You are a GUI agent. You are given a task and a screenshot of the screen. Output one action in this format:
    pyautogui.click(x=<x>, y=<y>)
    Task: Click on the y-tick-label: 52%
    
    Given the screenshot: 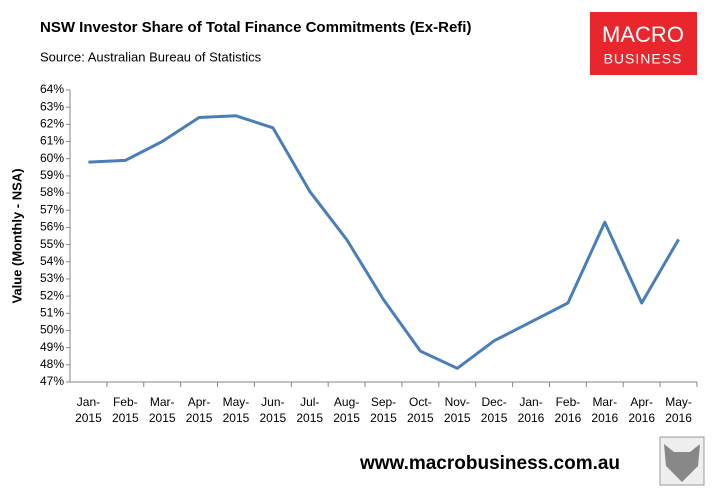 What is the action you would take?
    pyautogui.click(x=52, y=295)
    